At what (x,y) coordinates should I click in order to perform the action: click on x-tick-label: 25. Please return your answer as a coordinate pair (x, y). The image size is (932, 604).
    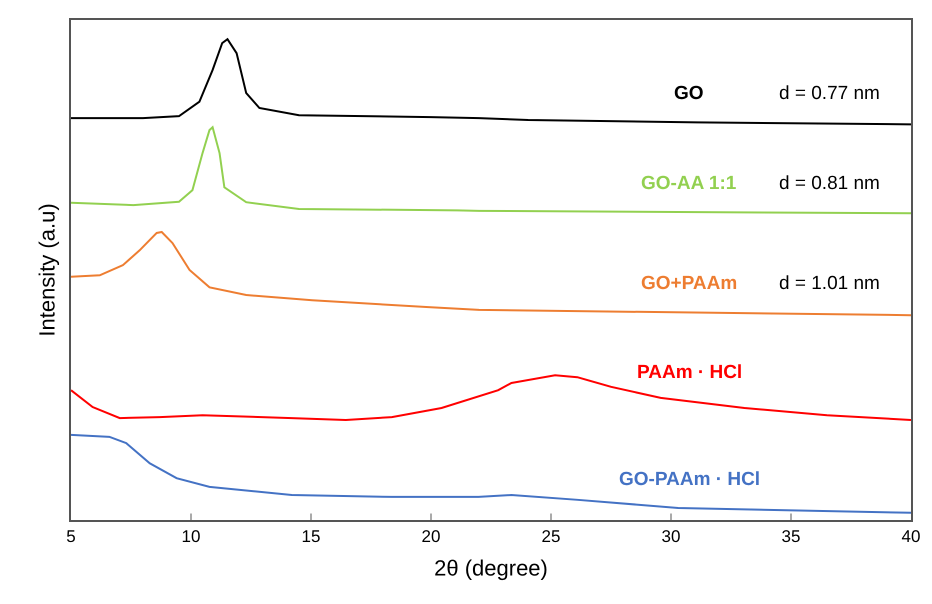
    Looking at the image, I should click on (551, 536).